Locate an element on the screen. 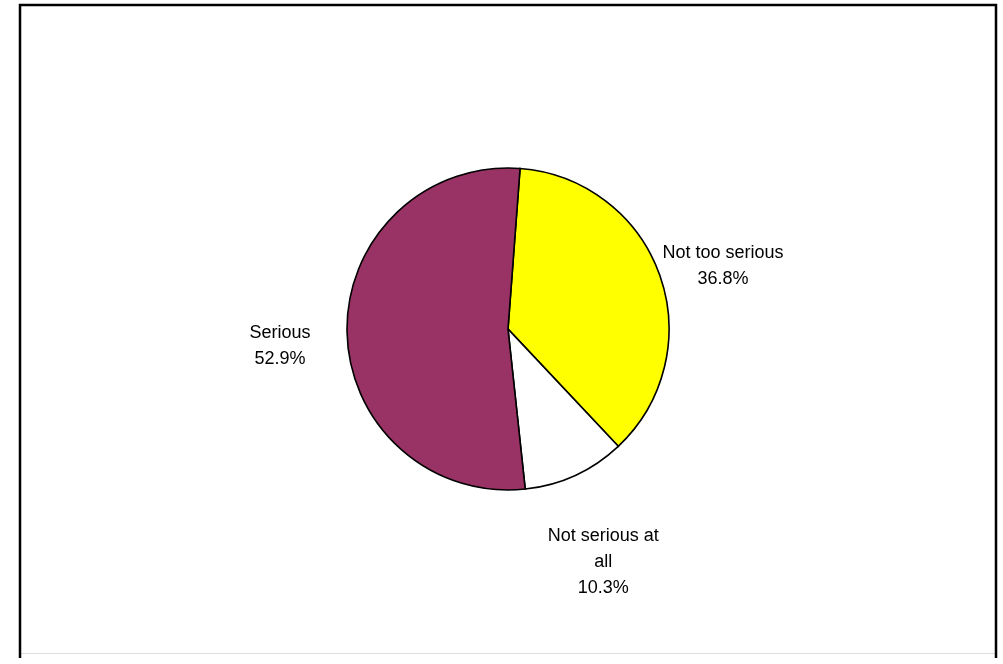  slice-label: Serious is located at coordinates (280, 331).